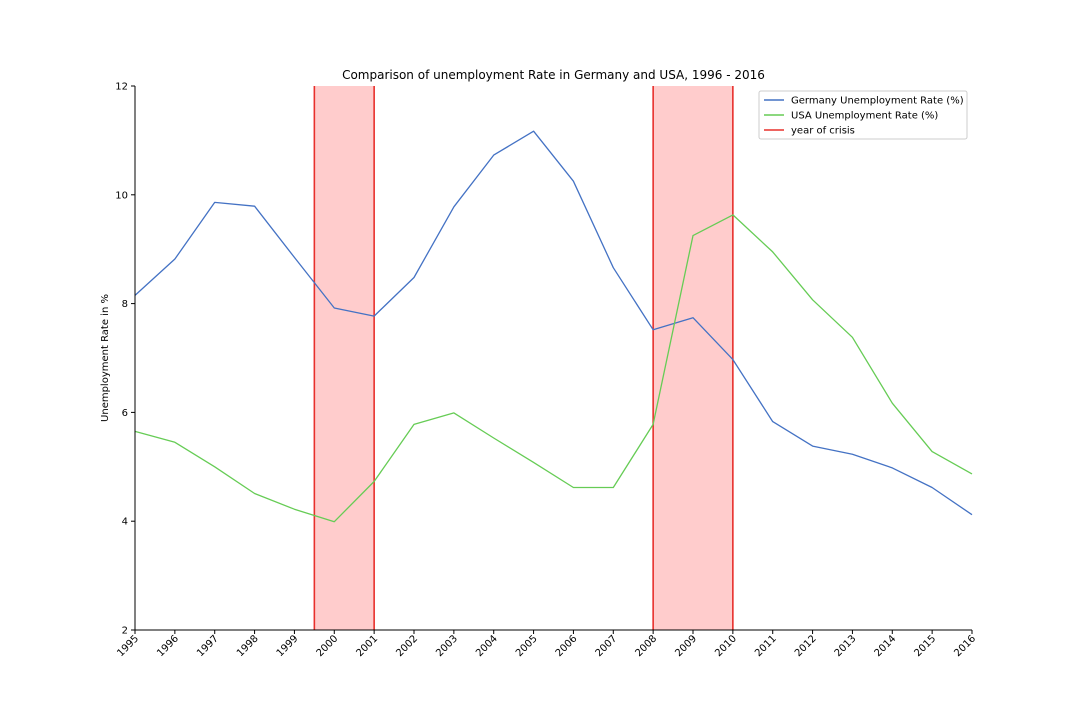  I want to click on x-tick-label: 2009, so click(686, 646).